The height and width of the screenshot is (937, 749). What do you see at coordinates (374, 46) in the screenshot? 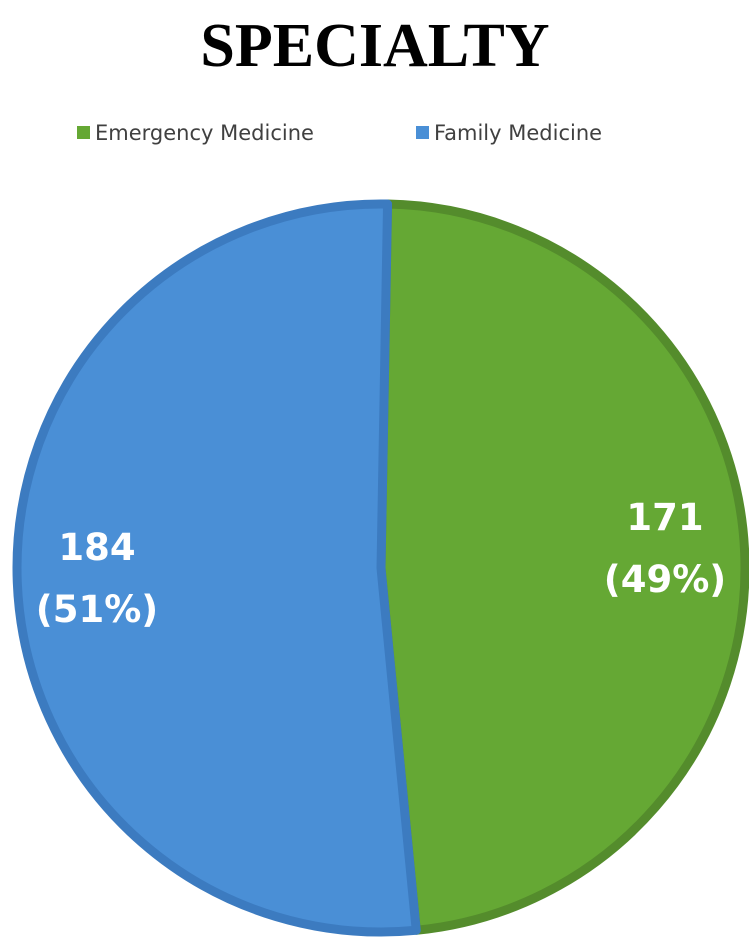
I see `chart-title: SPECIALTY` at bounding box center [374, 46].